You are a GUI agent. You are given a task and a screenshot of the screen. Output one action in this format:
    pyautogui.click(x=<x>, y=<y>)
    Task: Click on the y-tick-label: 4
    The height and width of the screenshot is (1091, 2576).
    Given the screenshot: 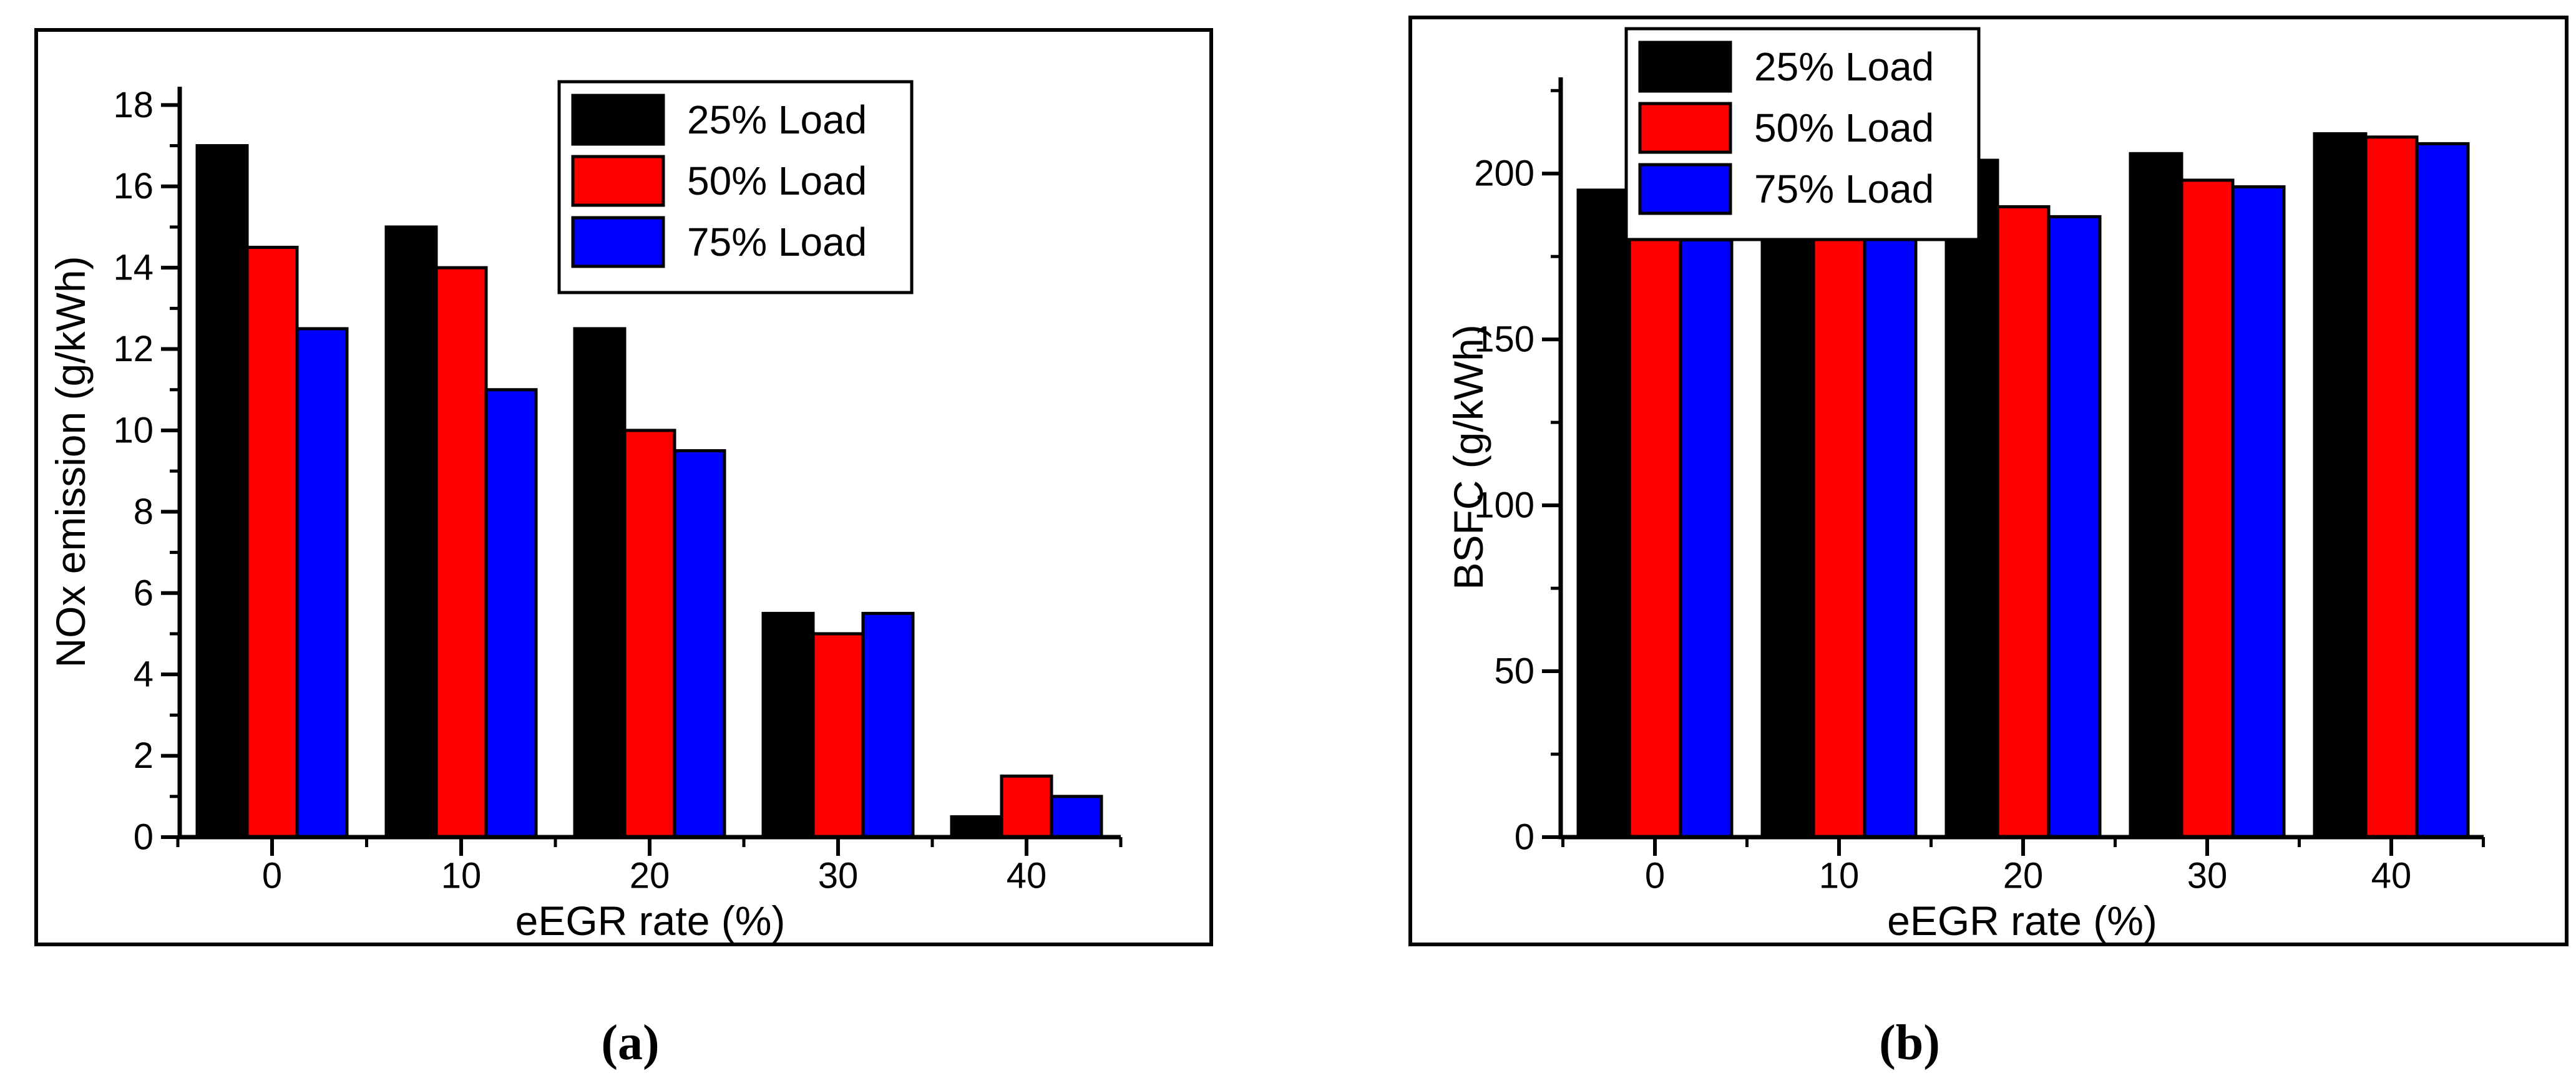 What is the action you would take?
    pyautogui.click(x=144, y=674)
    